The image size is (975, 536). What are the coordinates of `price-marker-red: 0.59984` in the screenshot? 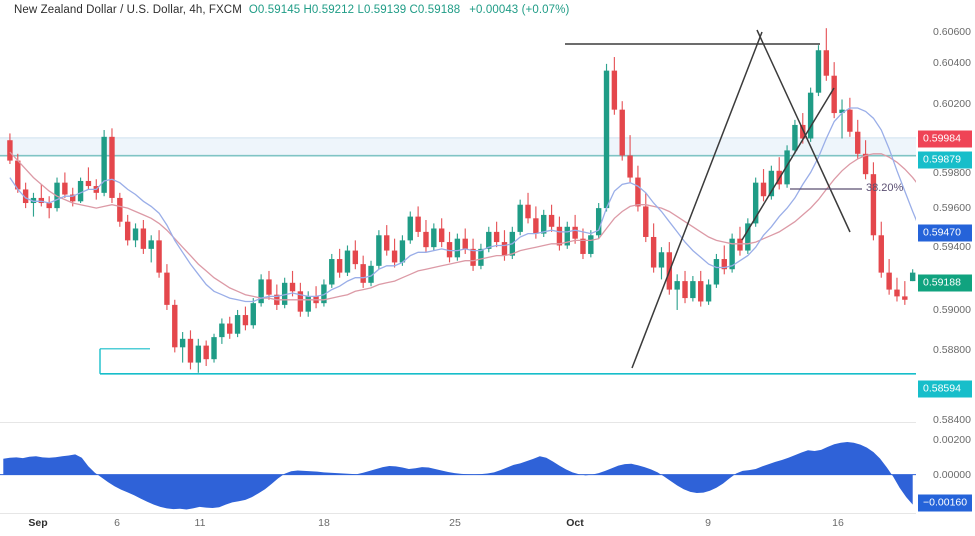 It's located at (945, 139).